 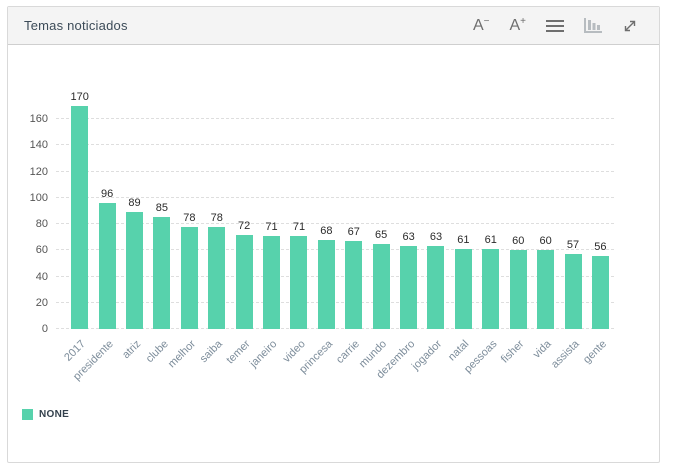 What do you see at coordinates (299, 282) in the screenshot?
I see `bar-video` at bounding box center [299, 282].